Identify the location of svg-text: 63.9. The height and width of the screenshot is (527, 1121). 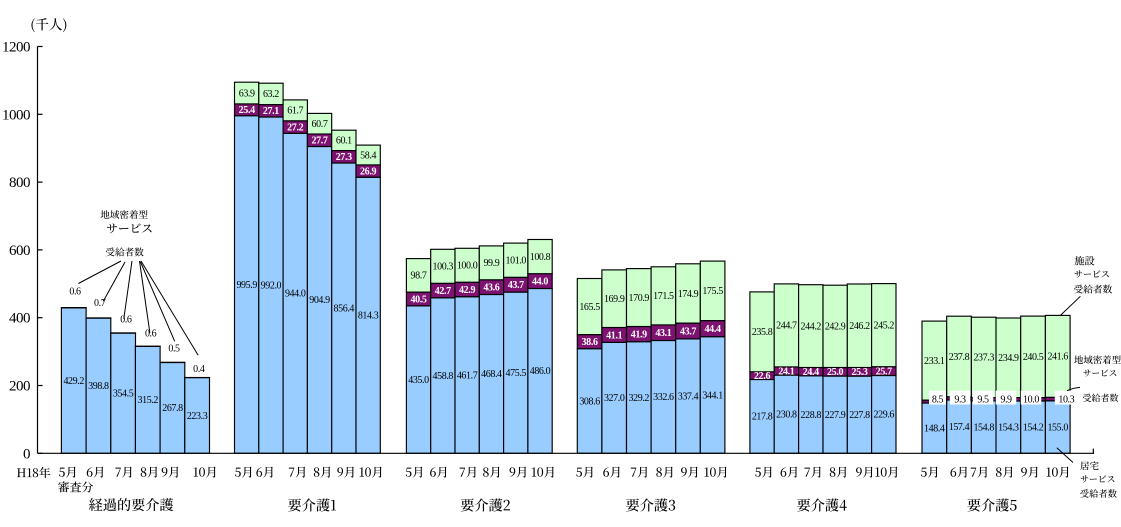
(247, 93).